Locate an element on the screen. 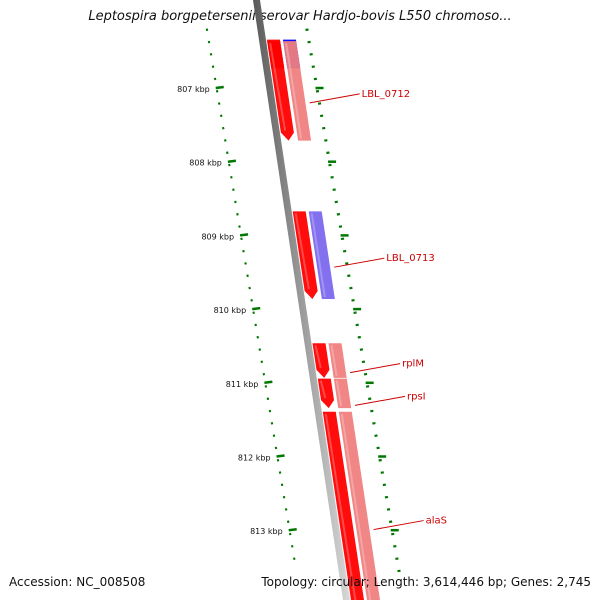 Image resolution: width=600 pixels, height=600 pixels. tick-label: 813 kbp is located at coordinates (266, 531).